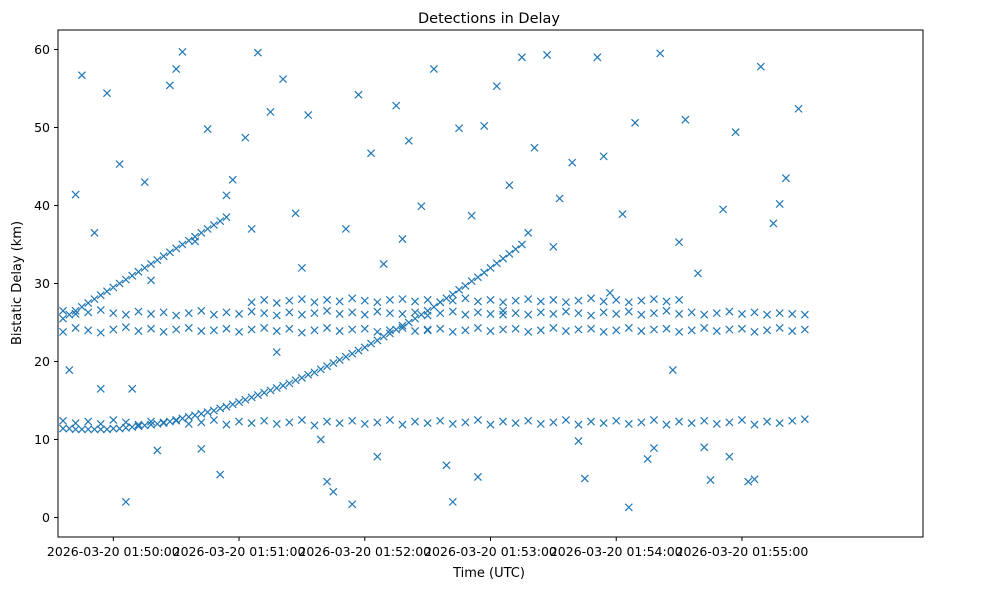  I want to click on y-tick-label: 40, so click(42, 205).